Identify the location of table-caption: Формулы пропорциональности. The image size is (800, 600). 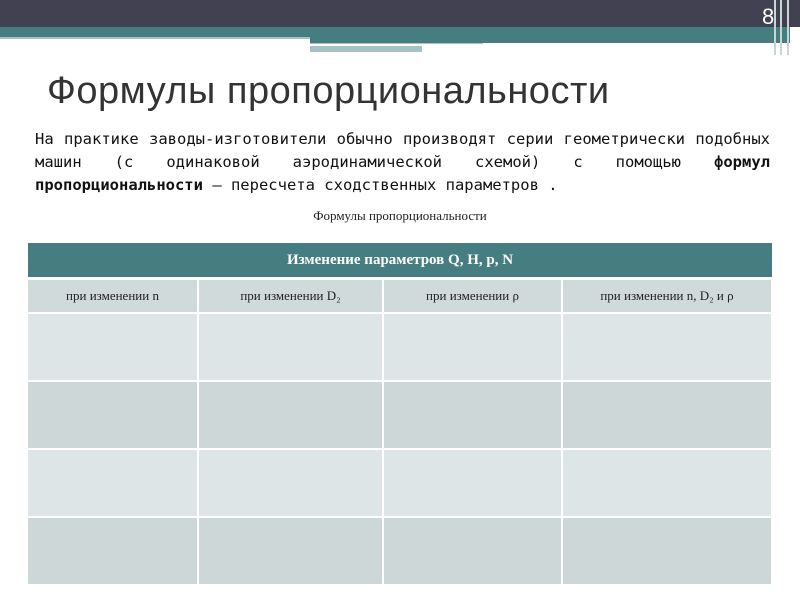
(400, 215).